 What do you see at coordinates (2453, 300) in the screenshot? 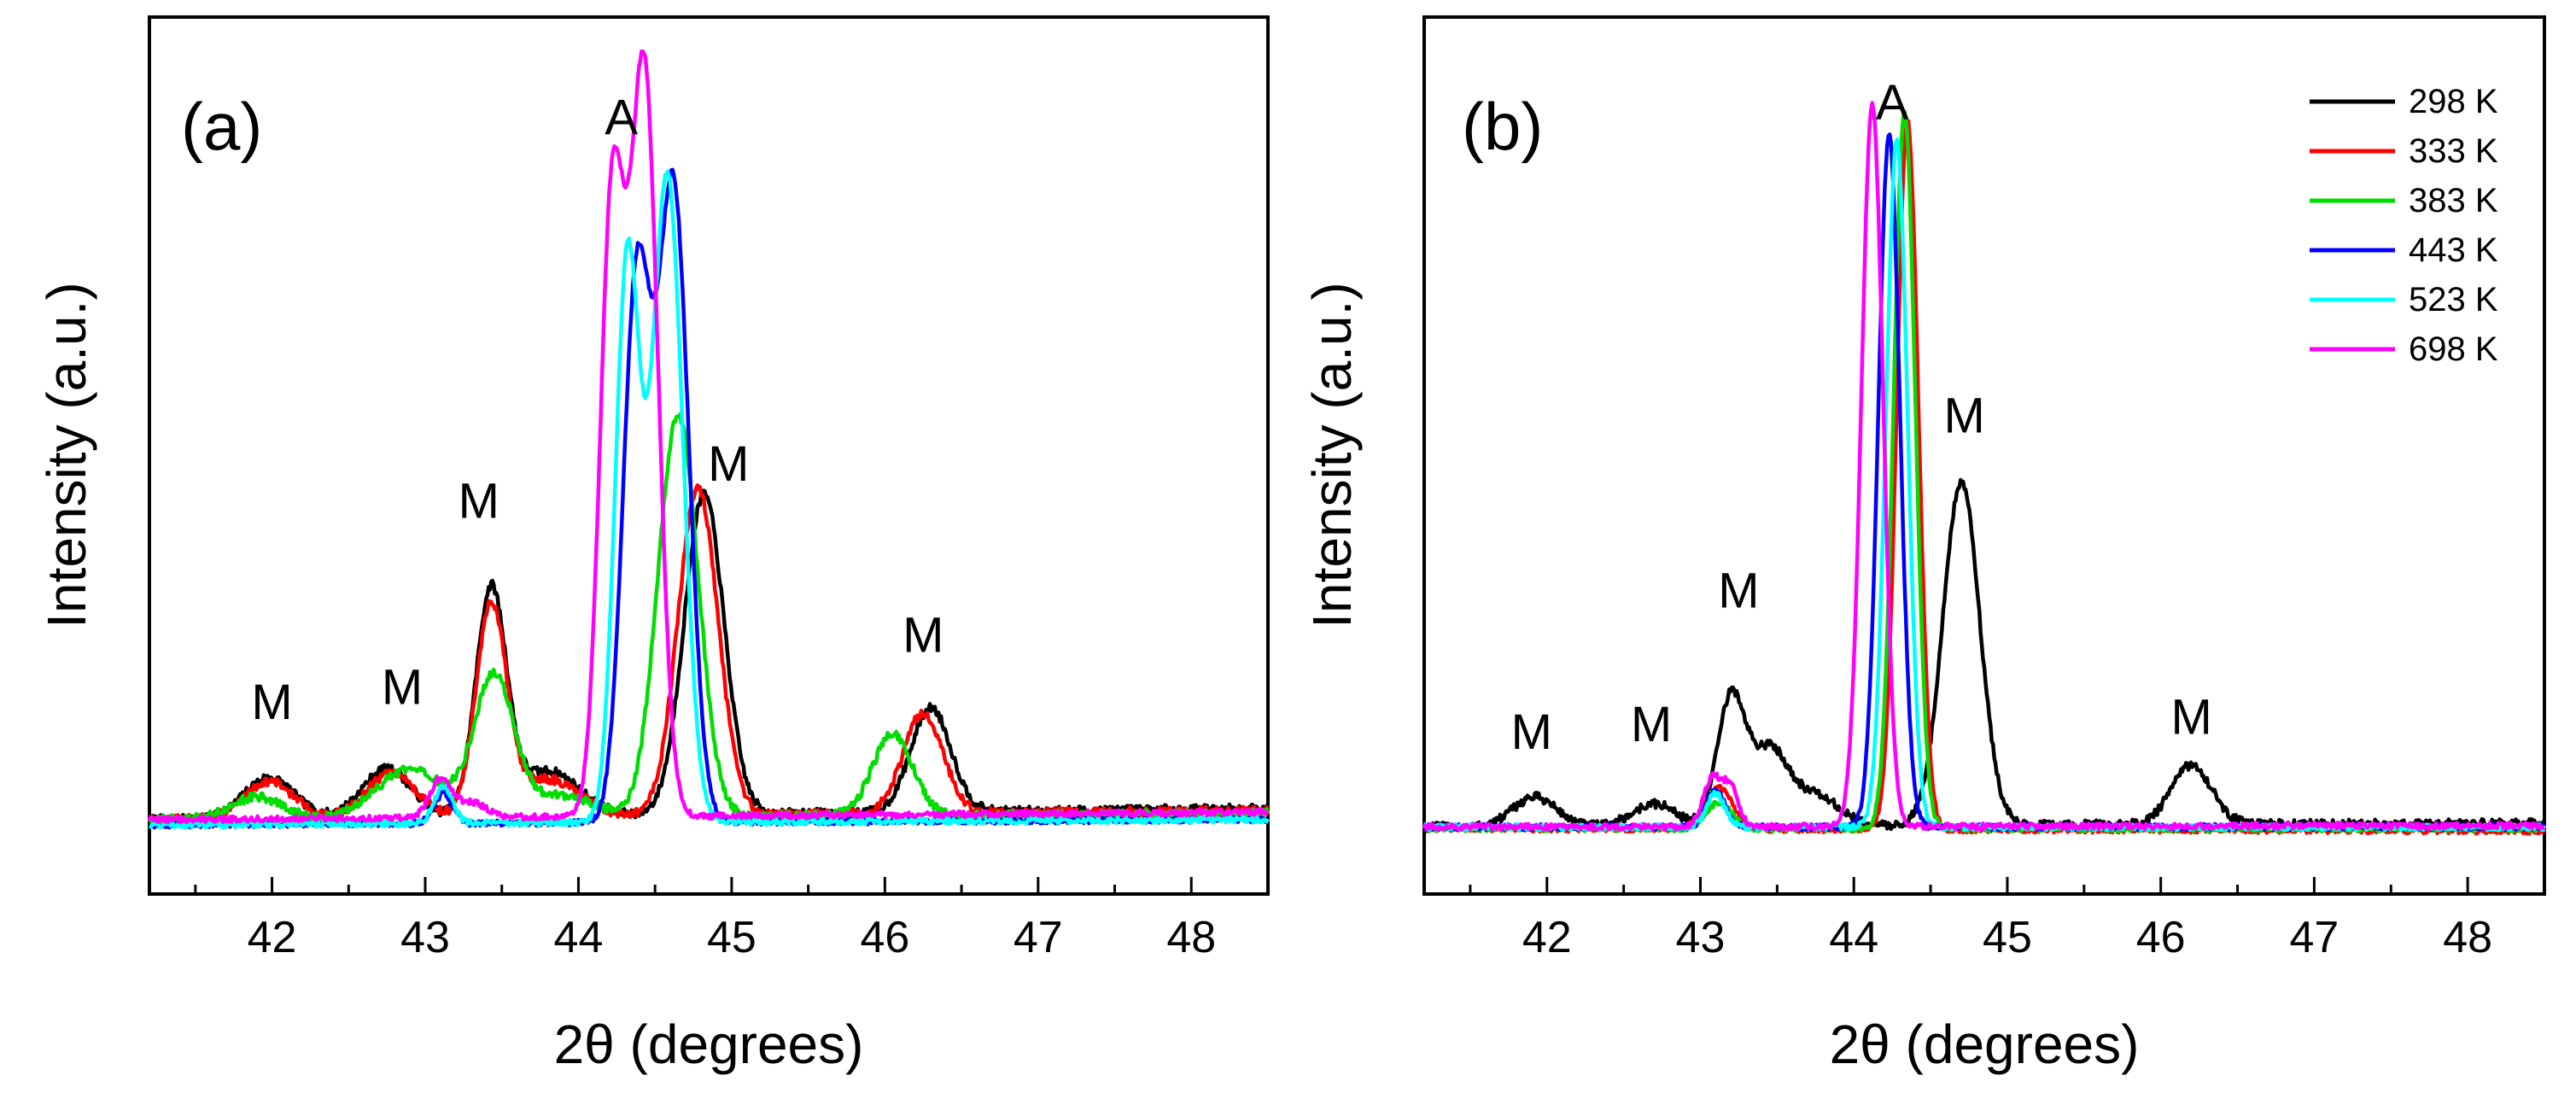
I see `legend-label-523k: 523 K` at bounding box center [2453, 300].